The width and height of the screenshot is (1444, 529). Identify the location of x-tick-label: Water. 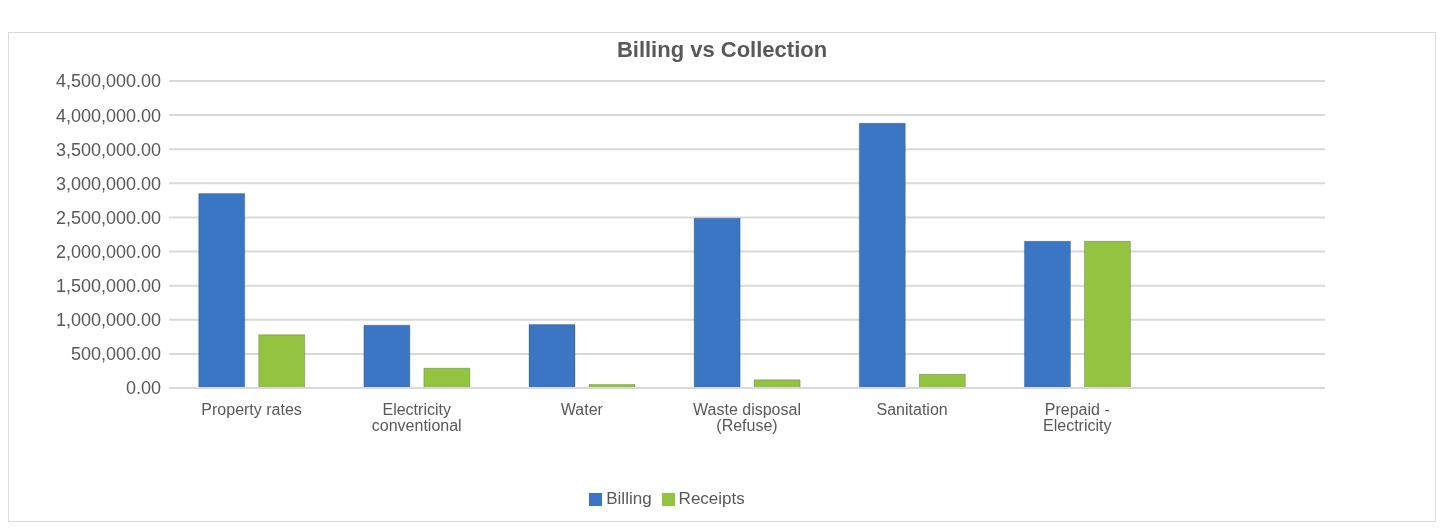
(582, 410).